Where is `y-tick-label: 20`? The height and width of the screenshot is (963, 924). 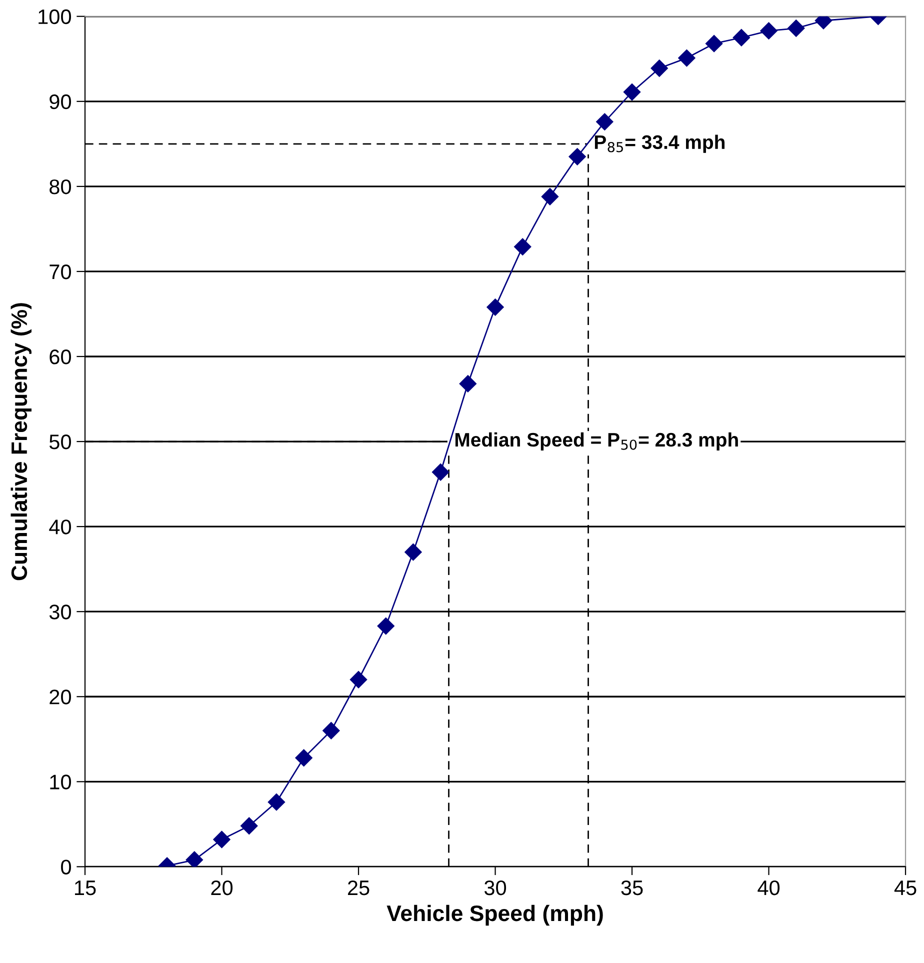 y-tick-label: 20 is located at coordinates (60, 697).